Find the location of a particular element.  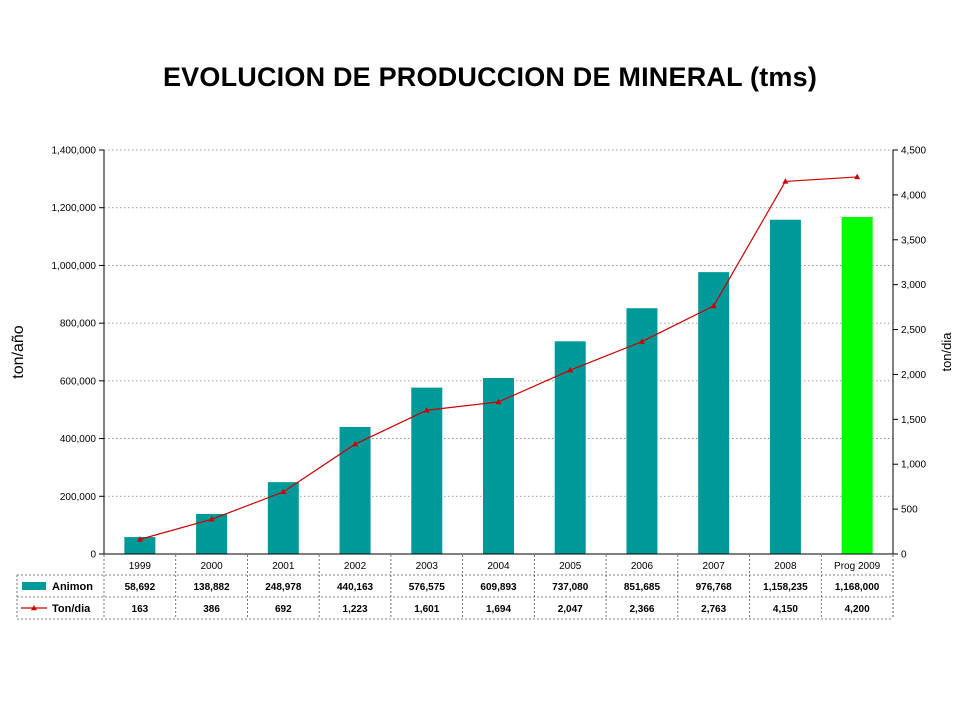

data-label-ton-dia: 2,763 is located at coordinates (713, 609).